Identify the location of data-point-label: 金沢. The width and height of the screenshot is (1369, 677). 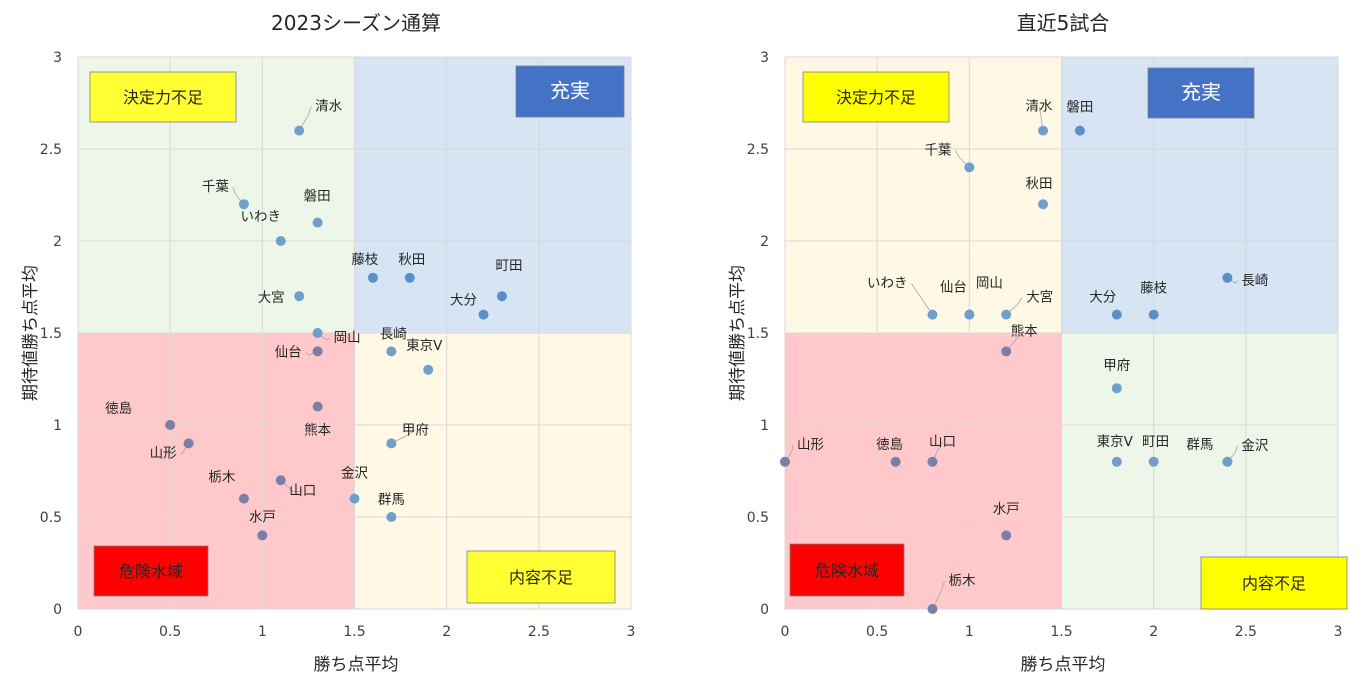
(354, 474).